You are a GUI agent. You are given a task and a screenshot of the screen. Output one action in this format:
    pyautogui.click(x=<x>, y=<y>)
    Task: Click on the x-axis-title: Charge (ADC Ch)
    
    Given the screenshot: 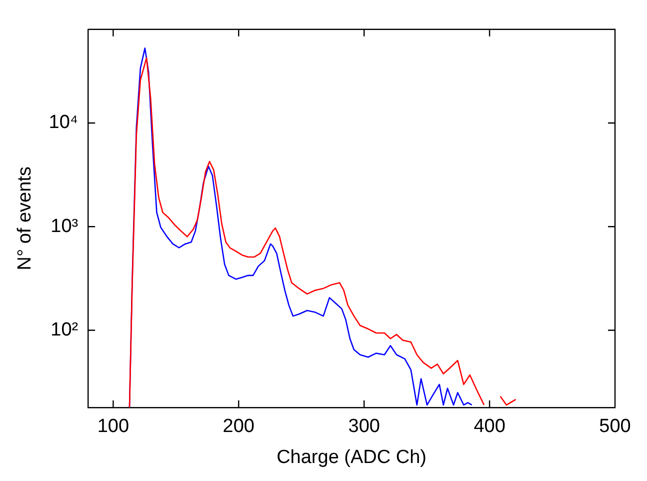 What is the action you would take?
    pyautogui.click(x=351, y=457)
    